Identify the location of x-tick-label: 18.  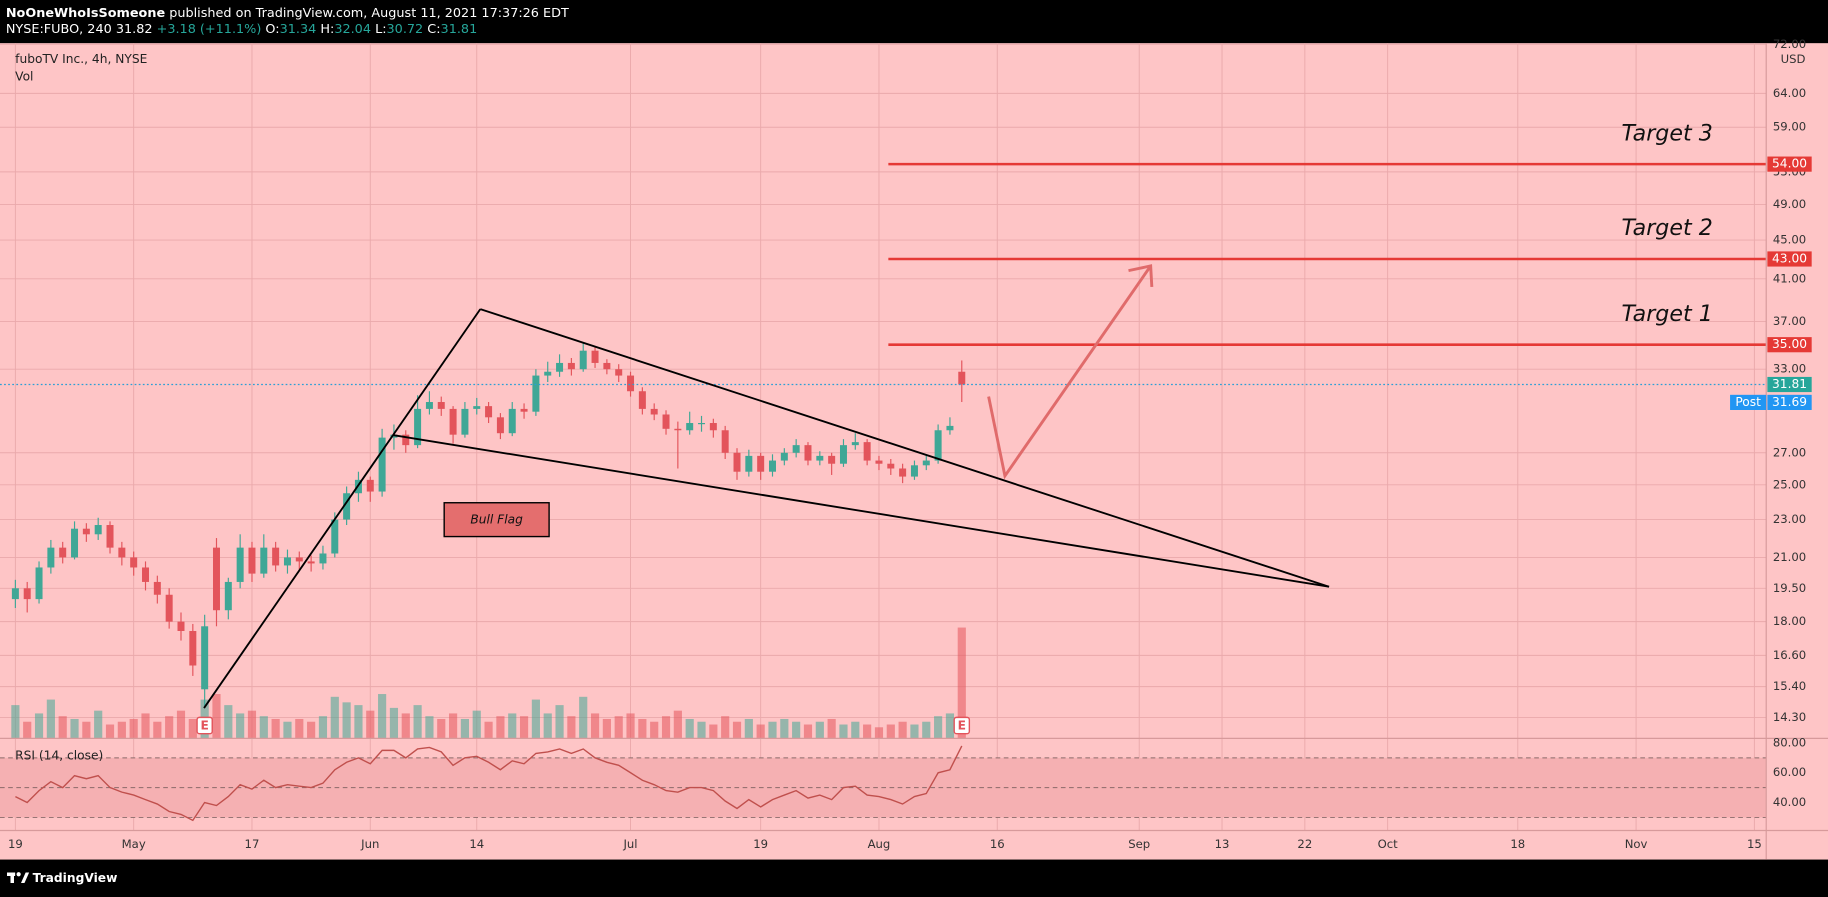
(1517, 844).